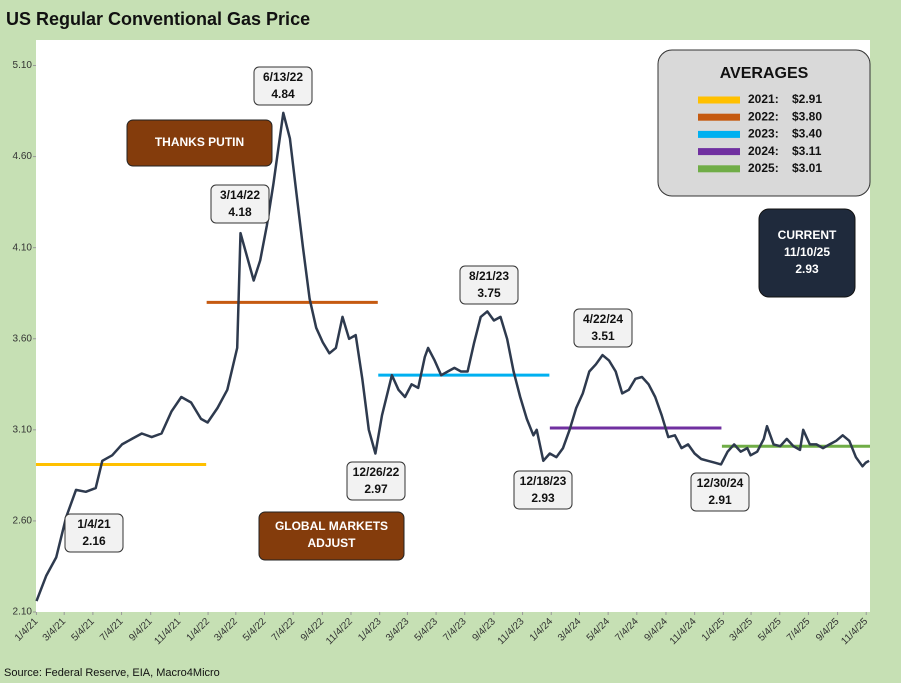 The image size is (901, 683). I want to click on x-tick-label: 9/4/23, so click(484, 630).